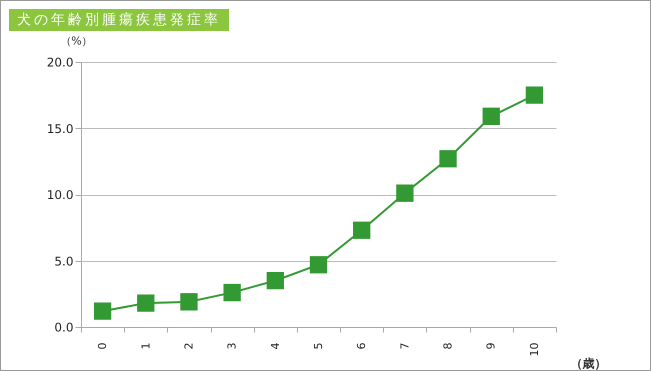 The height and width of the screenshot is (371, 651). What do you see at coordinates (145, 346) in the screenshot?
I see `x-tick-label: 1` at bounding box center [145, 346].